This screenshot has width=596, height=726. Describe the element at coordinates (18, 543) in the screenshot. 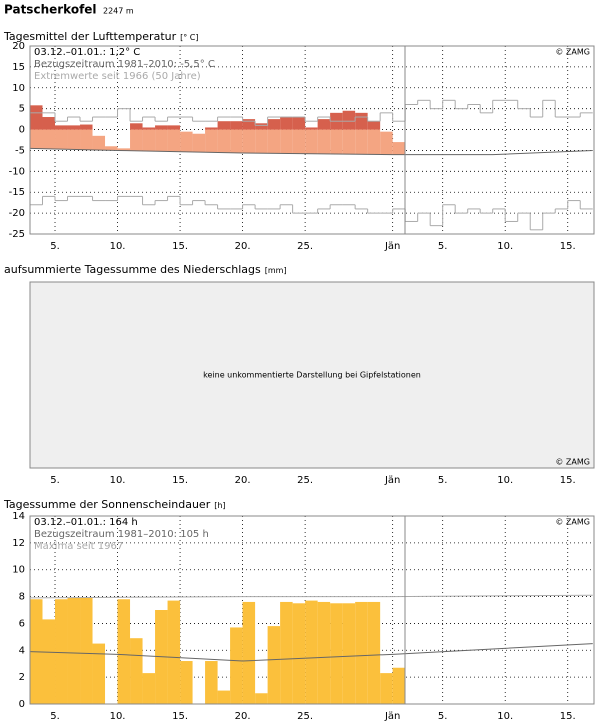

I see `y-tick-label: 12` at that location.